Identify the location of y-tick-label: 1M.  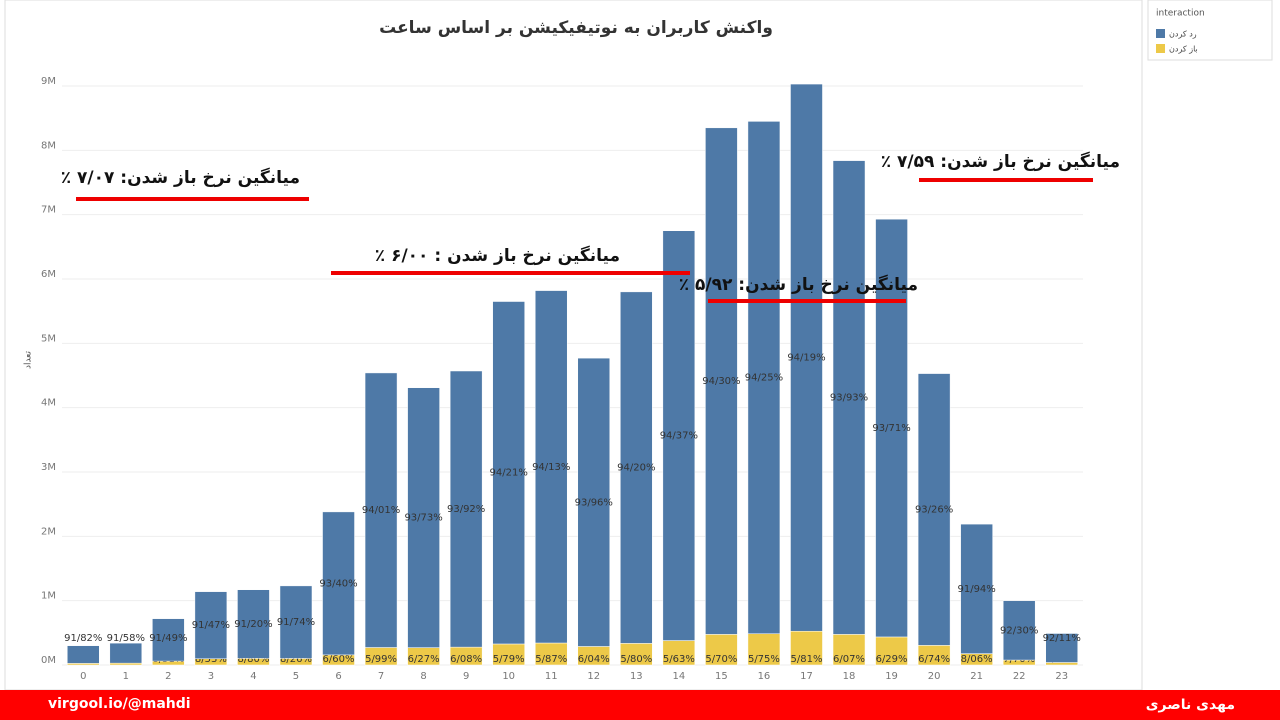
(48, 596).